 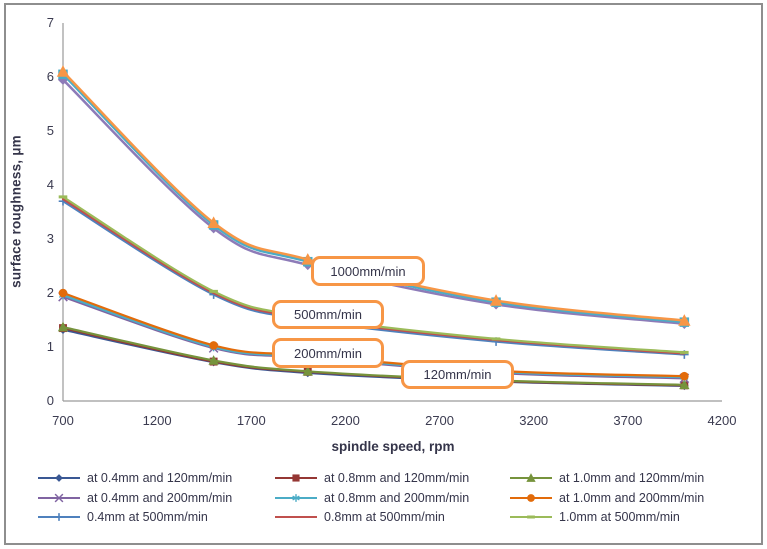 I want to click on legend-item-label: 0.8mm at 500mm/min, so click(x=384, y=517).